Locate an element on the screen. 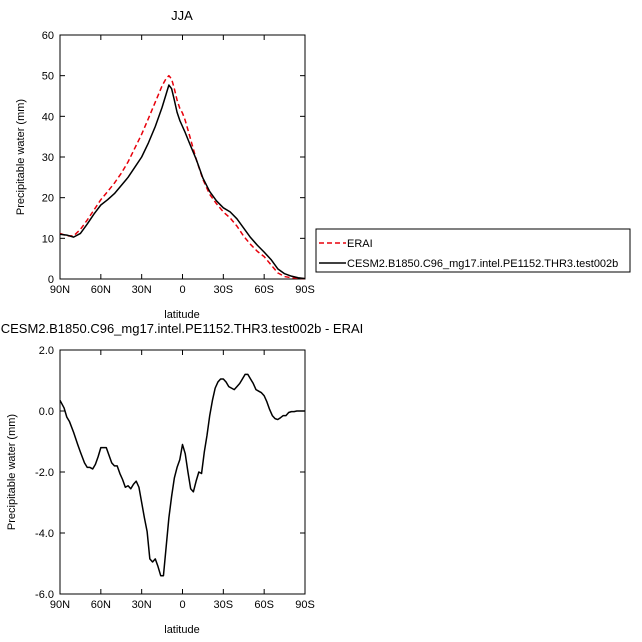 The height and width of the screenshot is (642, 642). bottom-y-tick-label: -4.0 is located at coordinates (44, 534).